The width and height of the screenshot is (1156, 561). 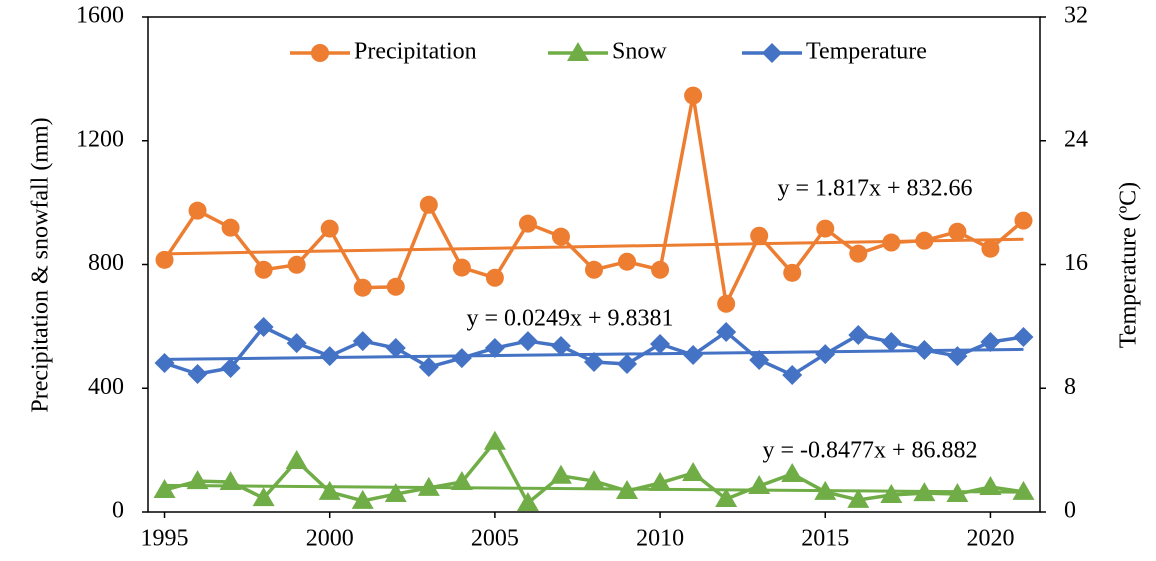 What do you see at coordinates (639, 52) in the screenshot?
I see `legend-label: Snow` at bounding box center [639, 52].